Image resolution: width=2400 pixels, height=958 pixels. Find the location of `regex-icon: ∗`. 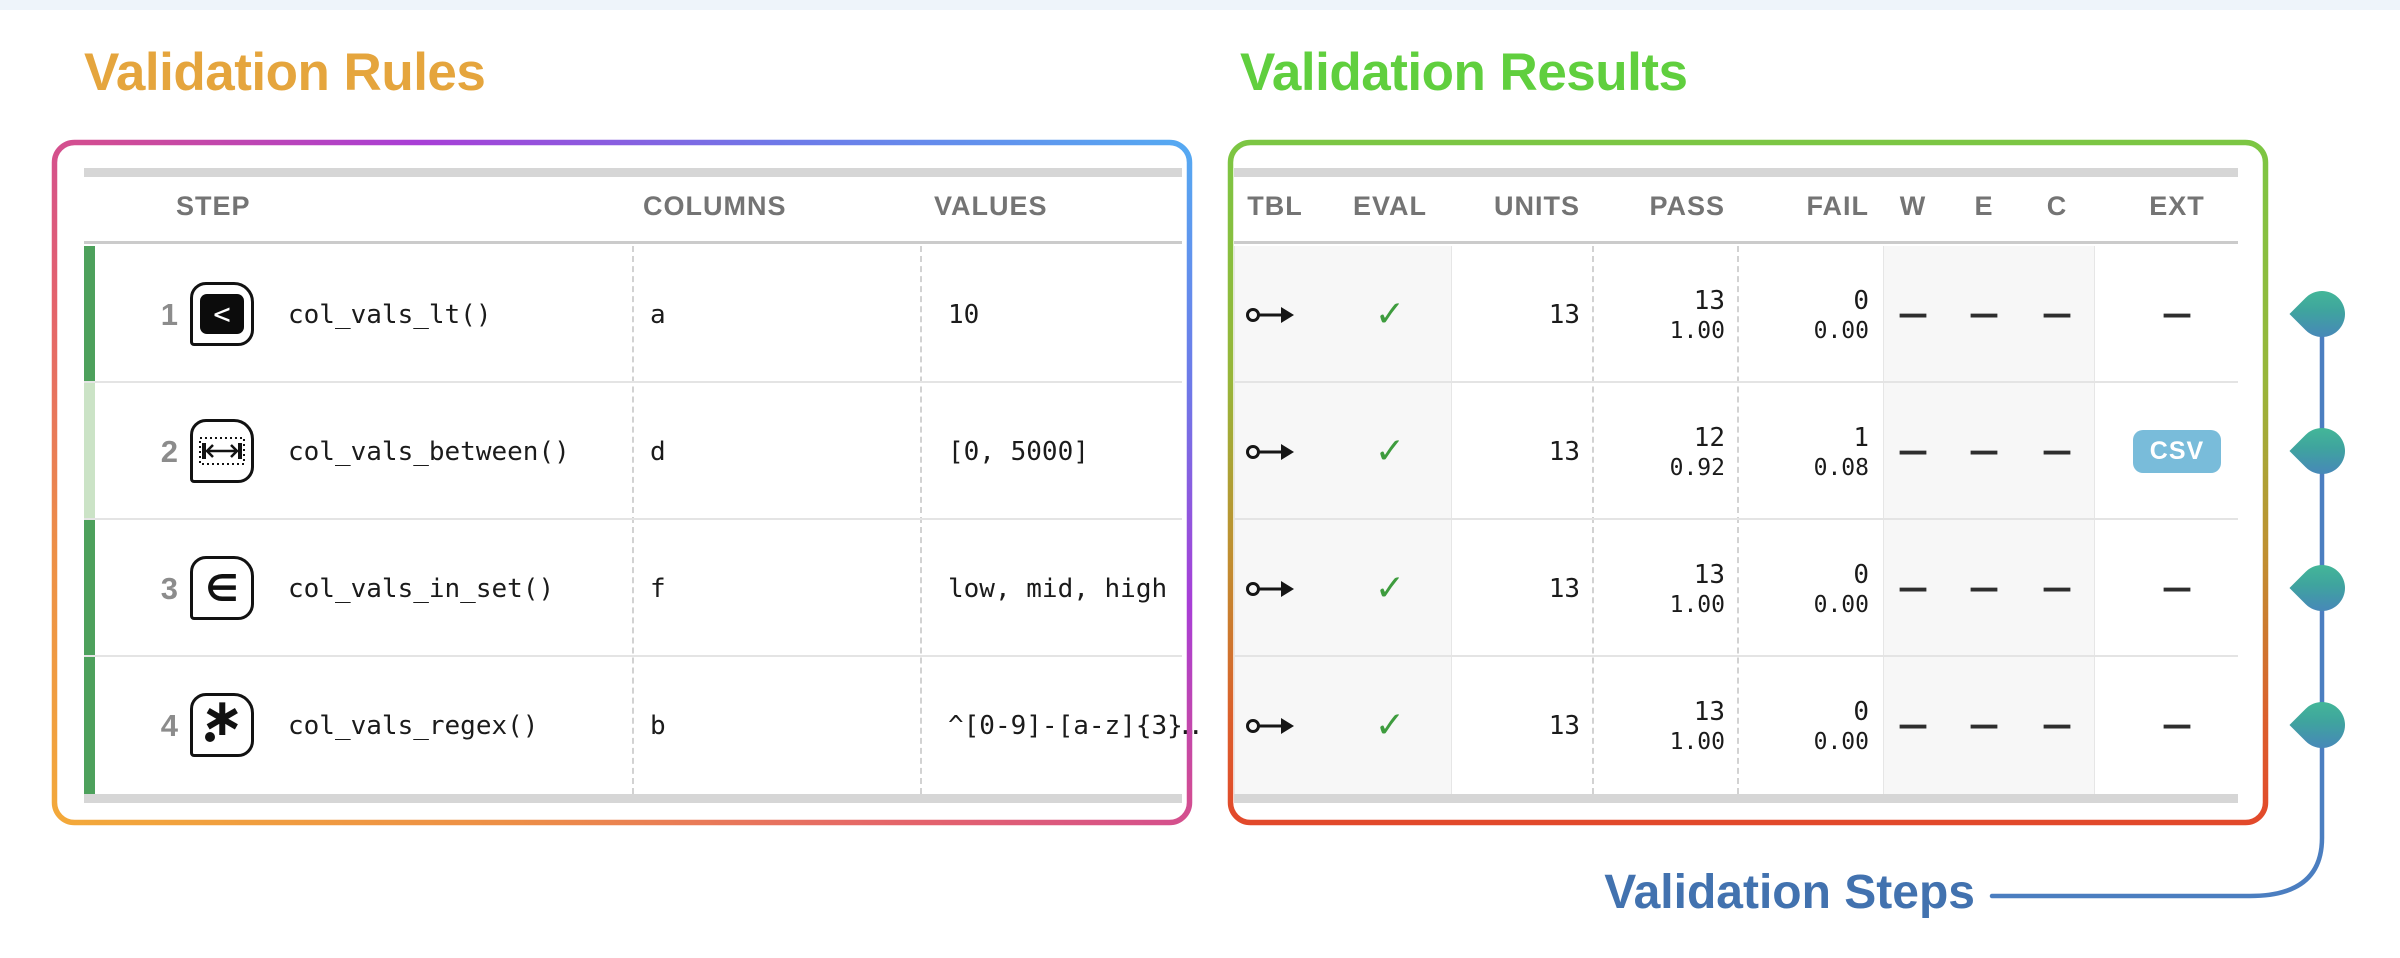

regex-icon: ∗ is located at coordinates (222, 723).